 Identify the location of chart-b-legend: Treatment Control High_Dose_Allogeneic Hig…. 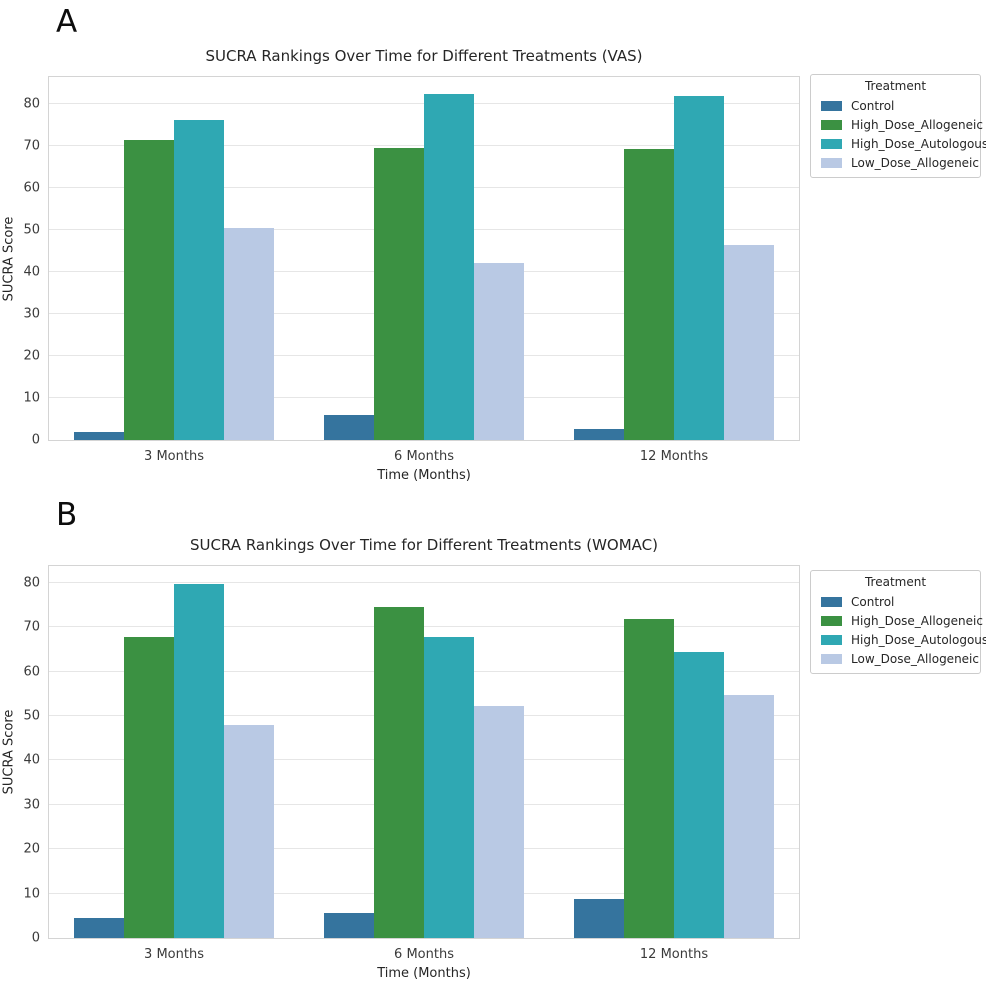
(898, 622).